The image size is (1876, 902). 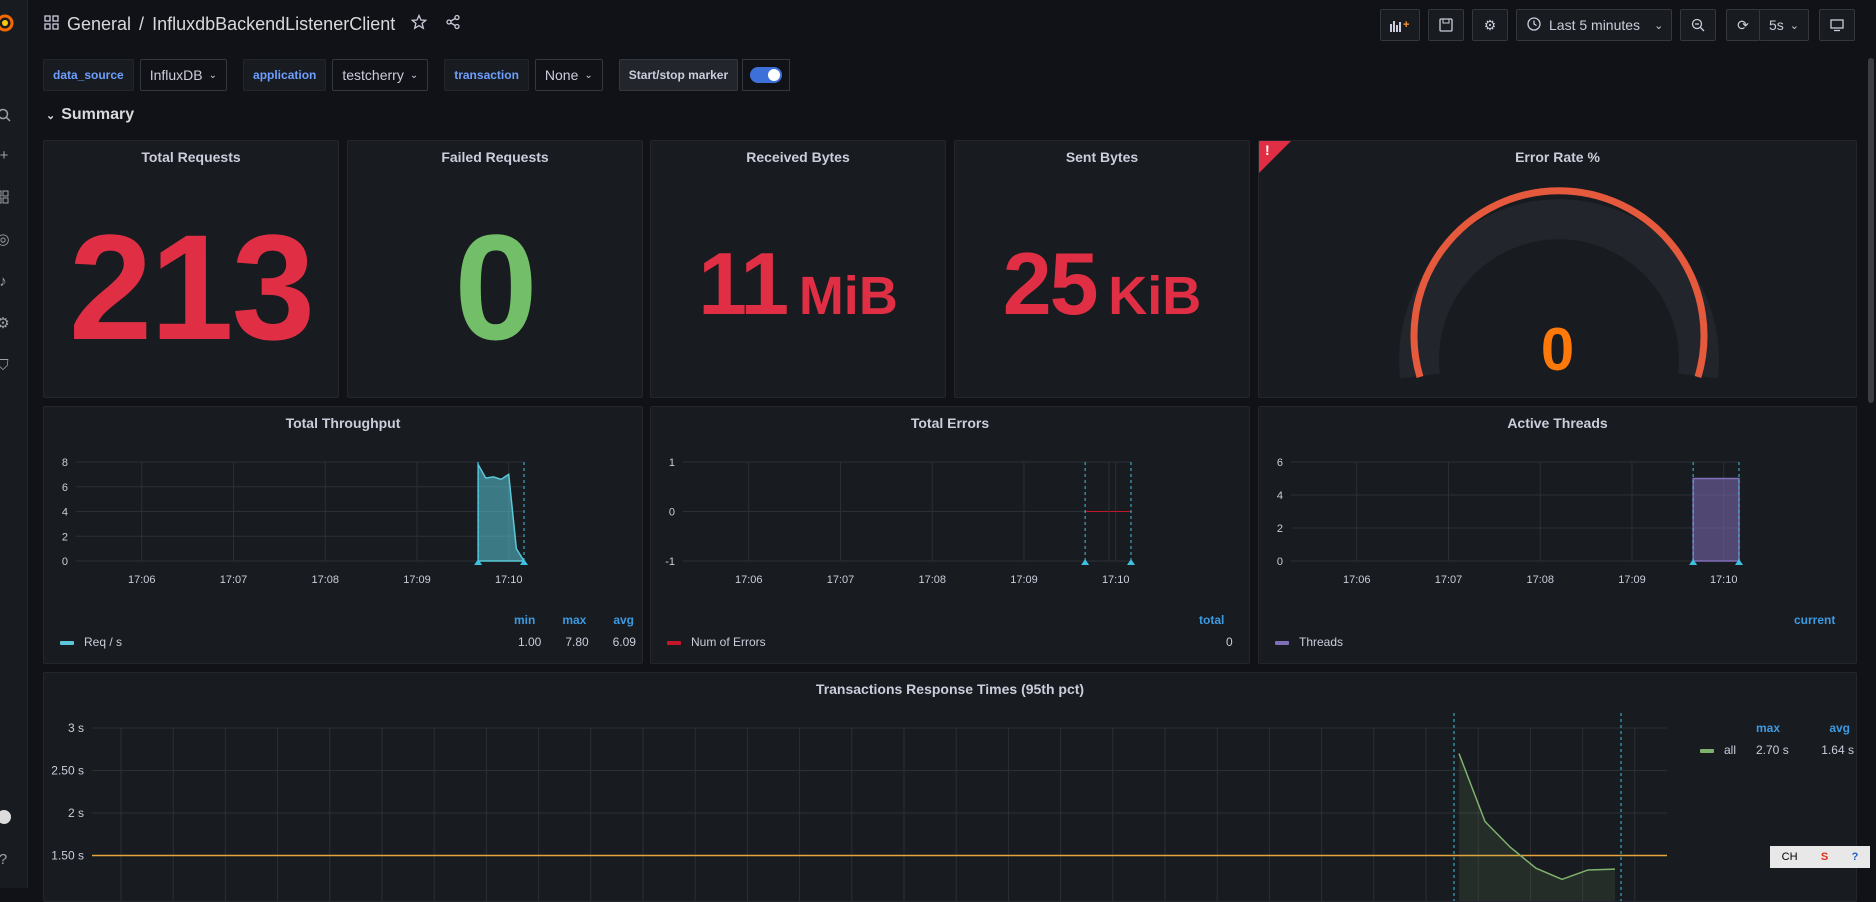 What do you see at coordinates (1321, 642) in the screenshot?
I see `legend-series-name: Threads` at bounding box center [1321, 642].